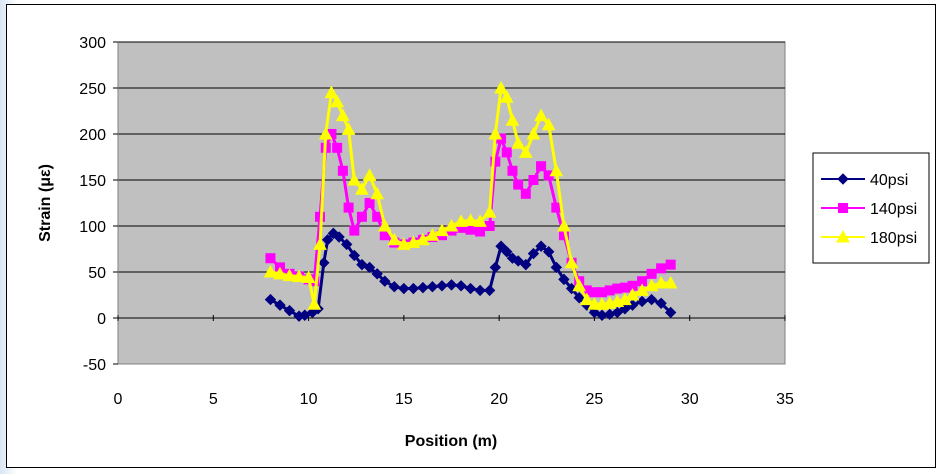  What do you see at coordinates (893, 209) in the screenshot?
I see `legend-label-140psi: 140psi` at bounding box center [893, 209].